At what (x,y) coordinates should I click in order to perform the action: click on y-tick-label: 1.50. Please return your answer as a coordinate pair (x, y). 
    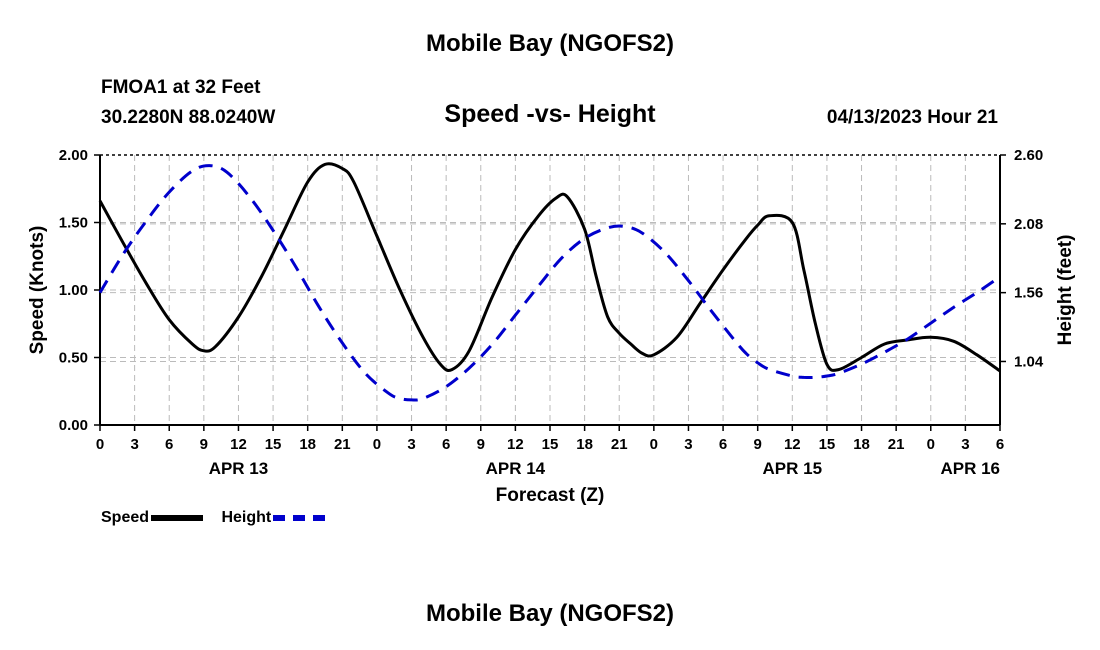
    Looking at the image, I should click on (73, 223).